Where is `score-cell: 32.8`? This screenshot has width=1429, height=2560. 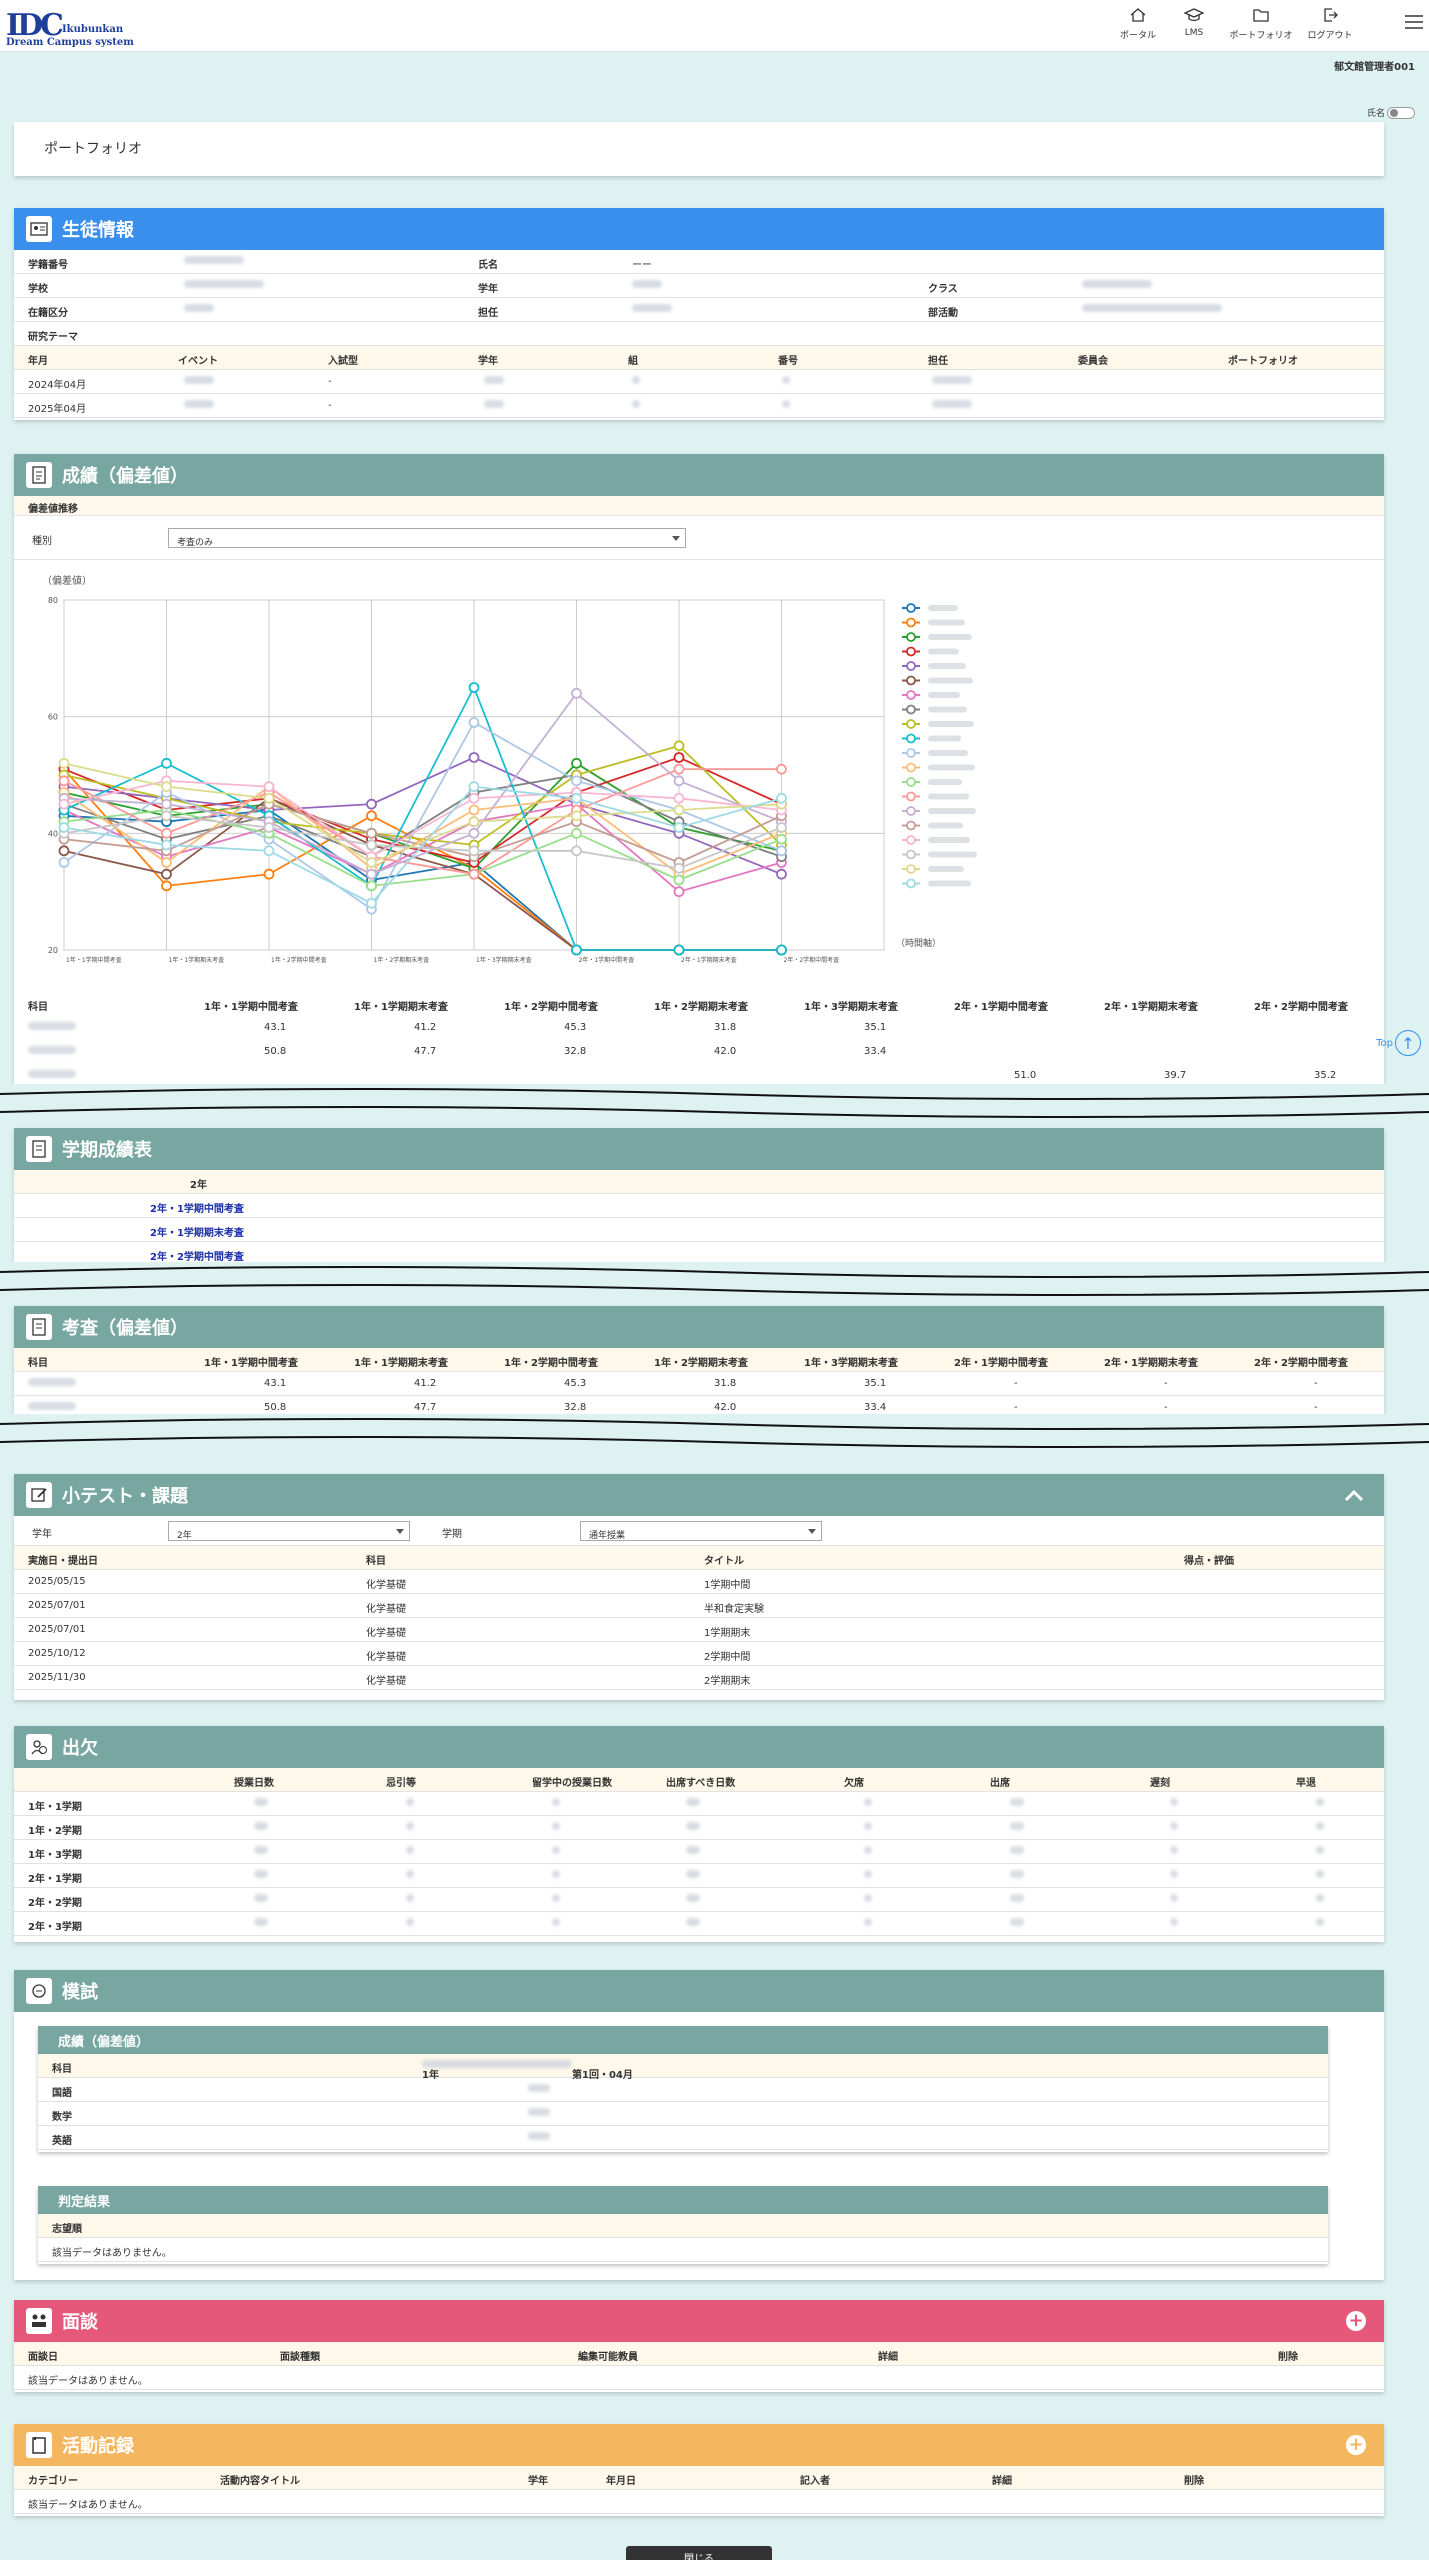
score-cell: 32.8 is located at coordinates (575, 1051).